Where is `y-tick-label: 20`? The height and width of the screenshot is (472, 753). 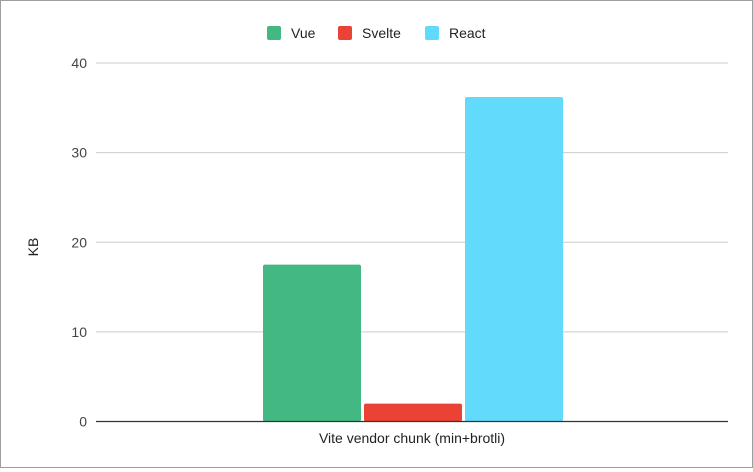
y-tick-label: 20 is located at coordinates (79, 242).